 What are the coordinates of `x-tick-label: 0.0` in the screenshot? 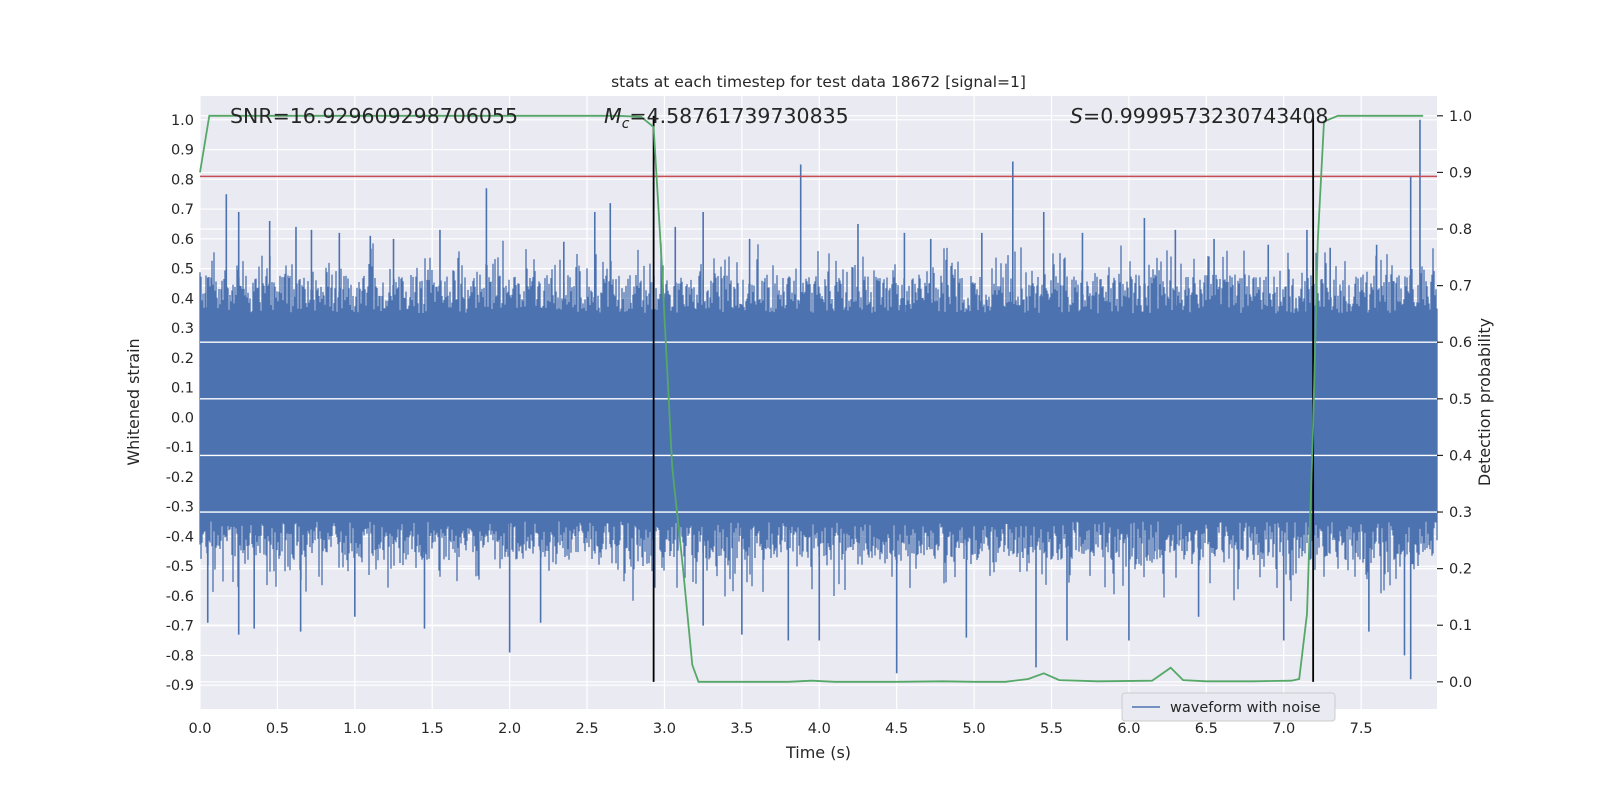 It's located at (199, 729).